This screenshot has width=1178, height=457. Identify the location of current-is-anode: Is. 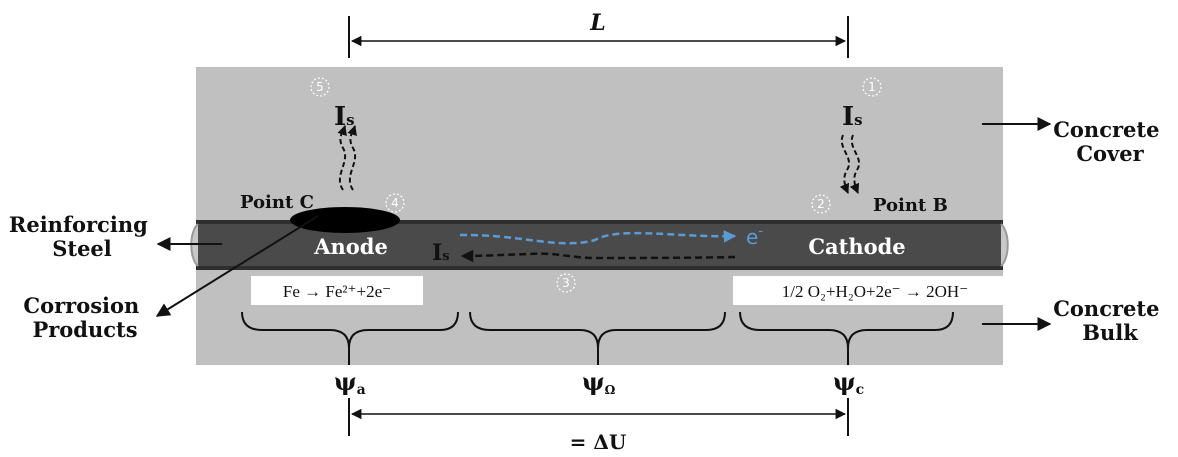
(344, 117).